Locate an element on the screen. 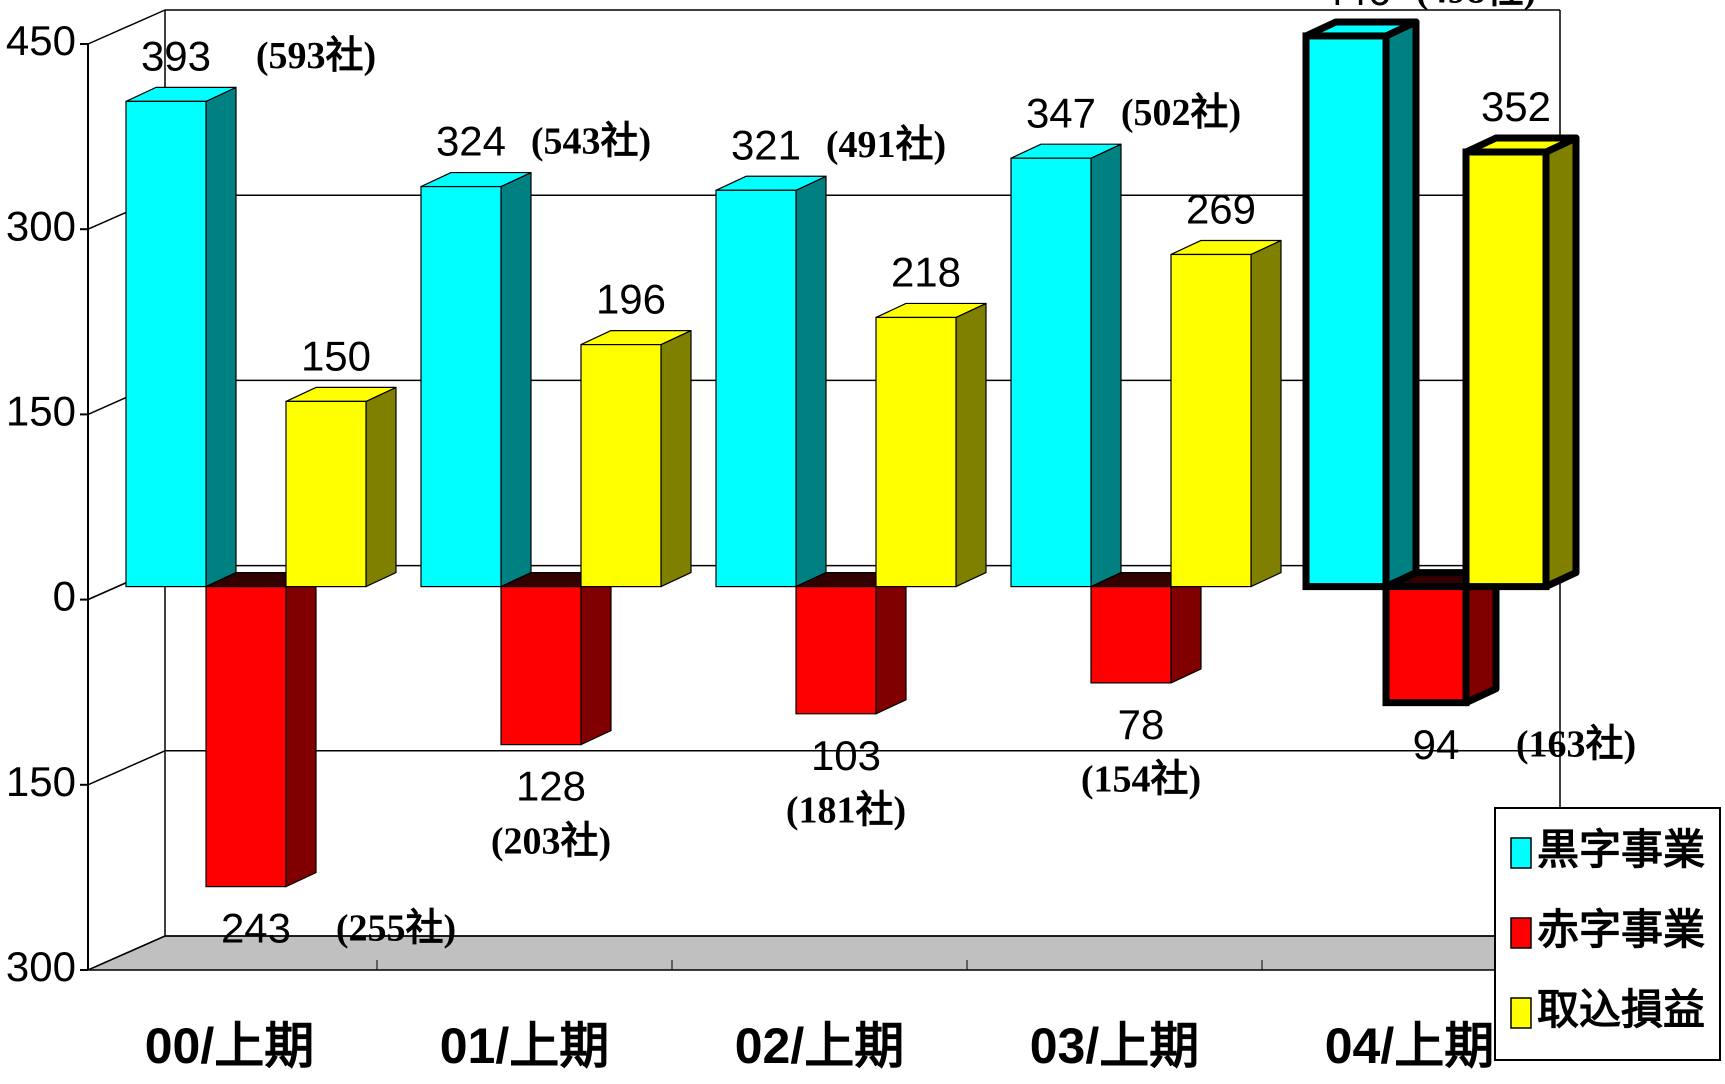 This screenshot has height=1084, width=1725. legend-label: 取込損益 is located at coordinates (1621, 1009).